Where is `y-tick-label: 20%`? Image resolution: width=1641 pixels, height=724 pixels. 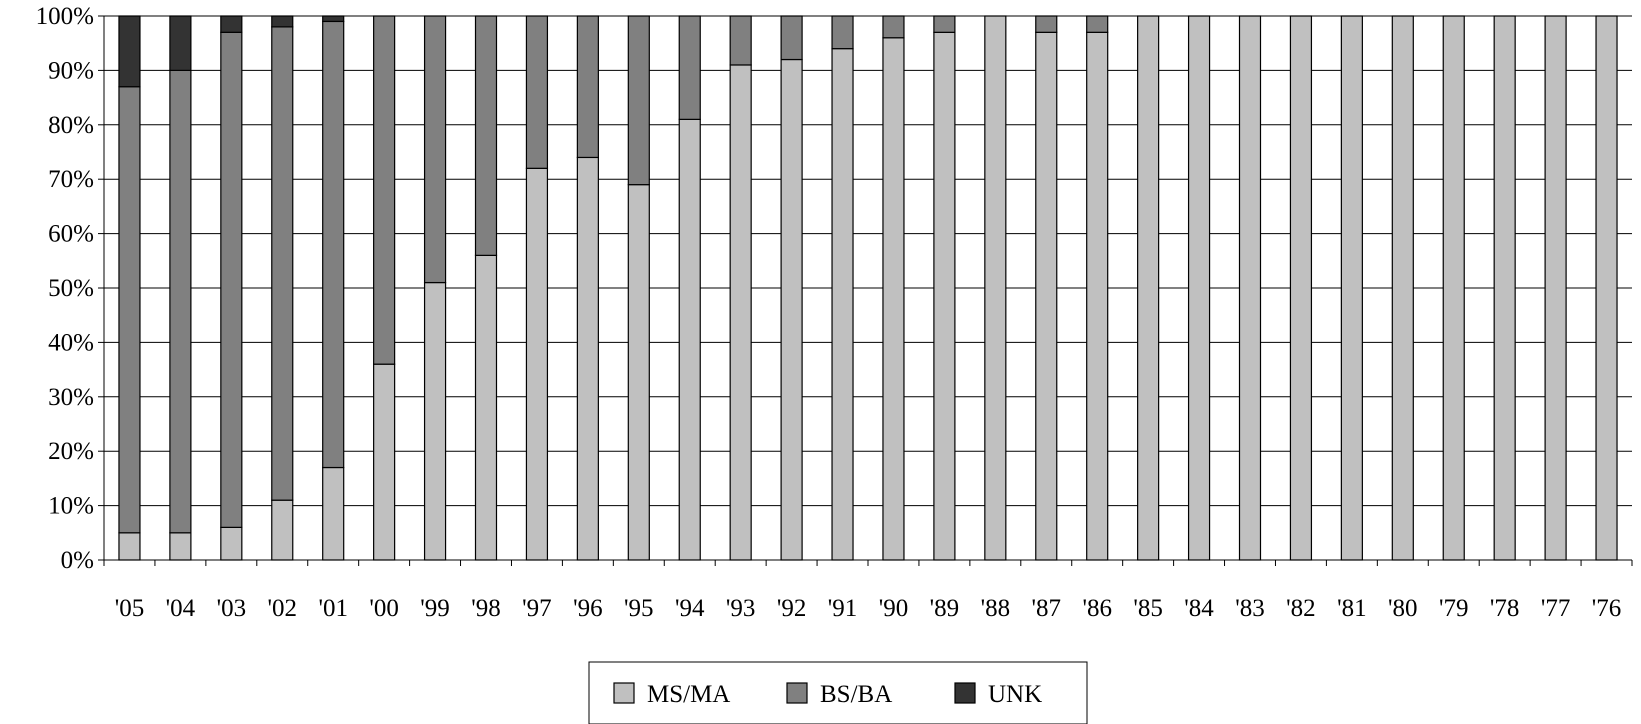 y-tick-label: 20% is located at coordinates (71, 451).